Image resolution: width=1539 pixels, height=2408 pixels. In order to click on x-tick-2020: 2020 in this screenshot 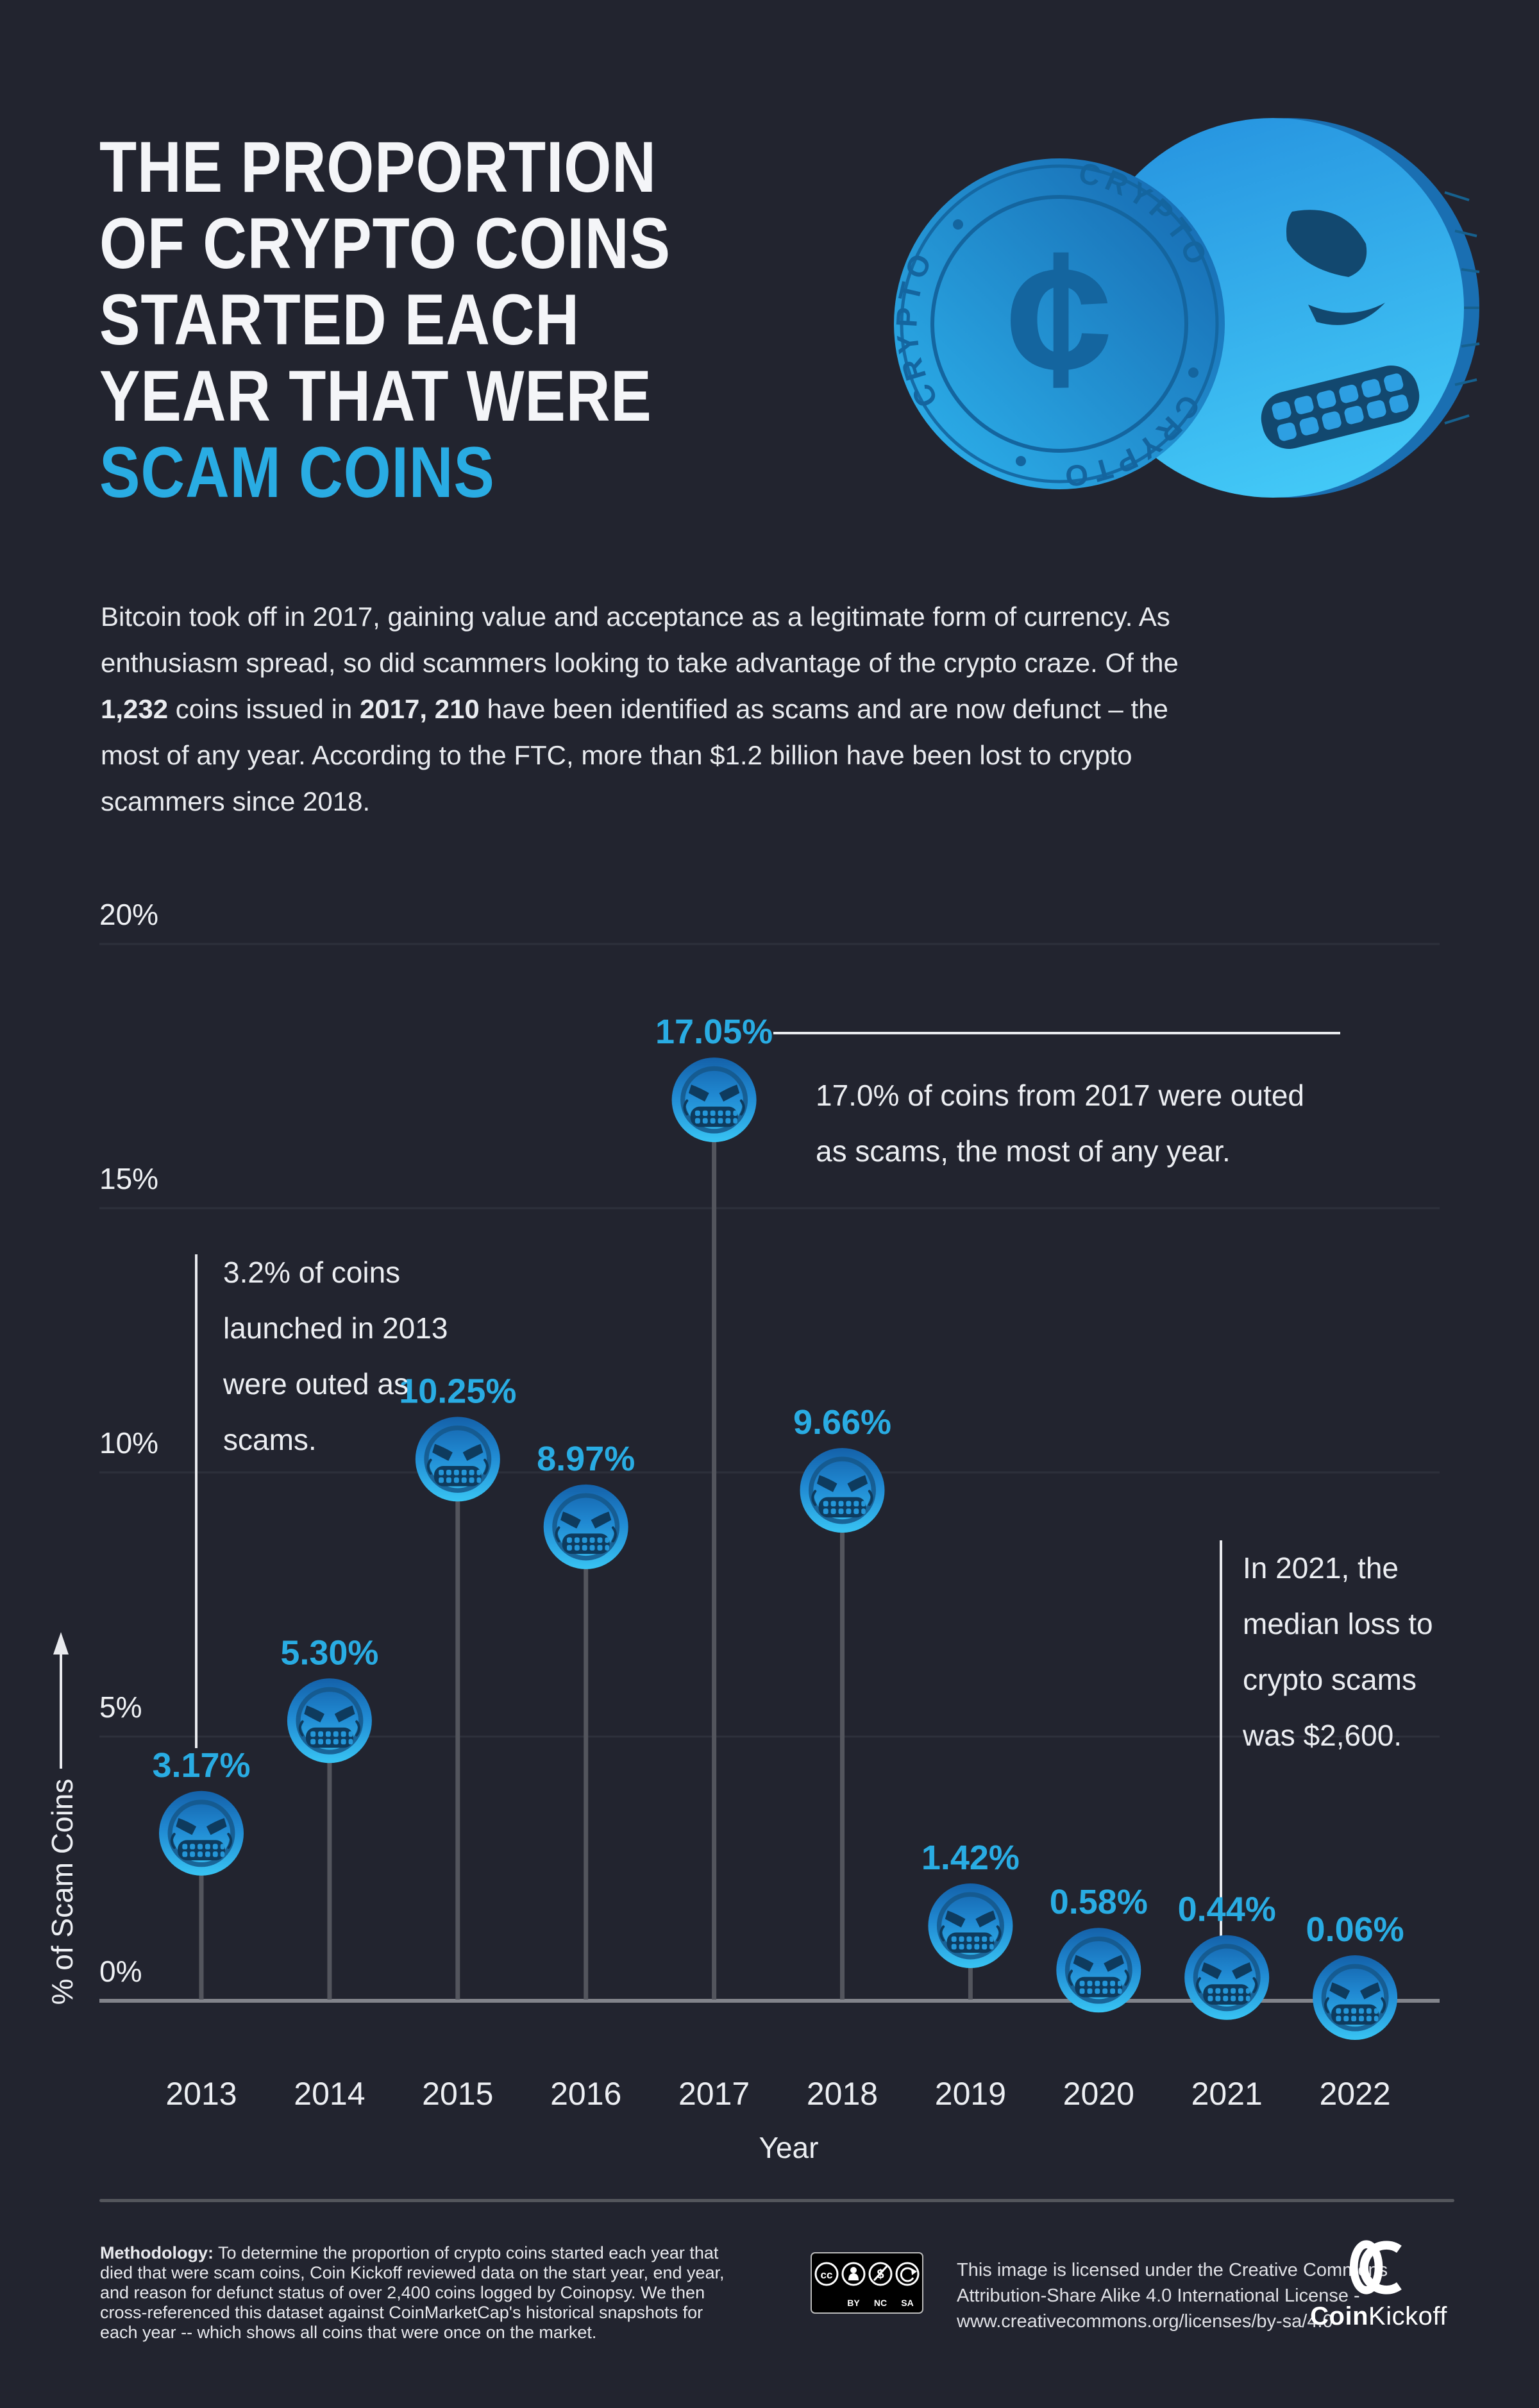, I will do `click(1098, 2094)`.